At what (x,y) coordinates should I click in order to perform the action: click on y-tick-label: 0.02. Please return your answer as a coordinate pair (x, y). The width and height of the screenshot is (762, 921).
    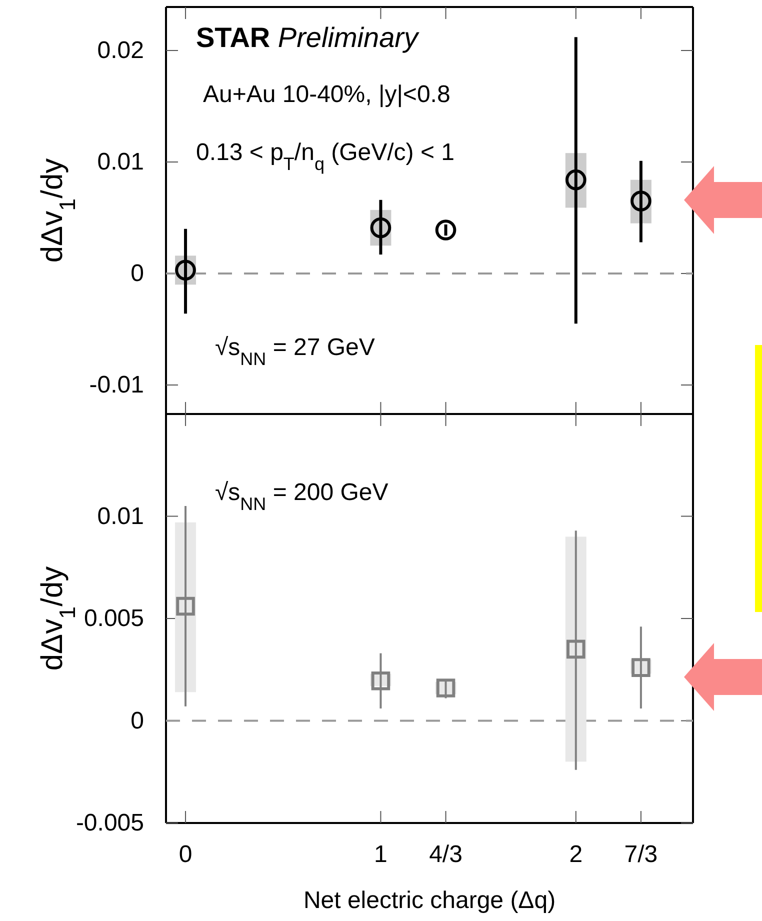
    Looking at the image, I should click on (120, 50).